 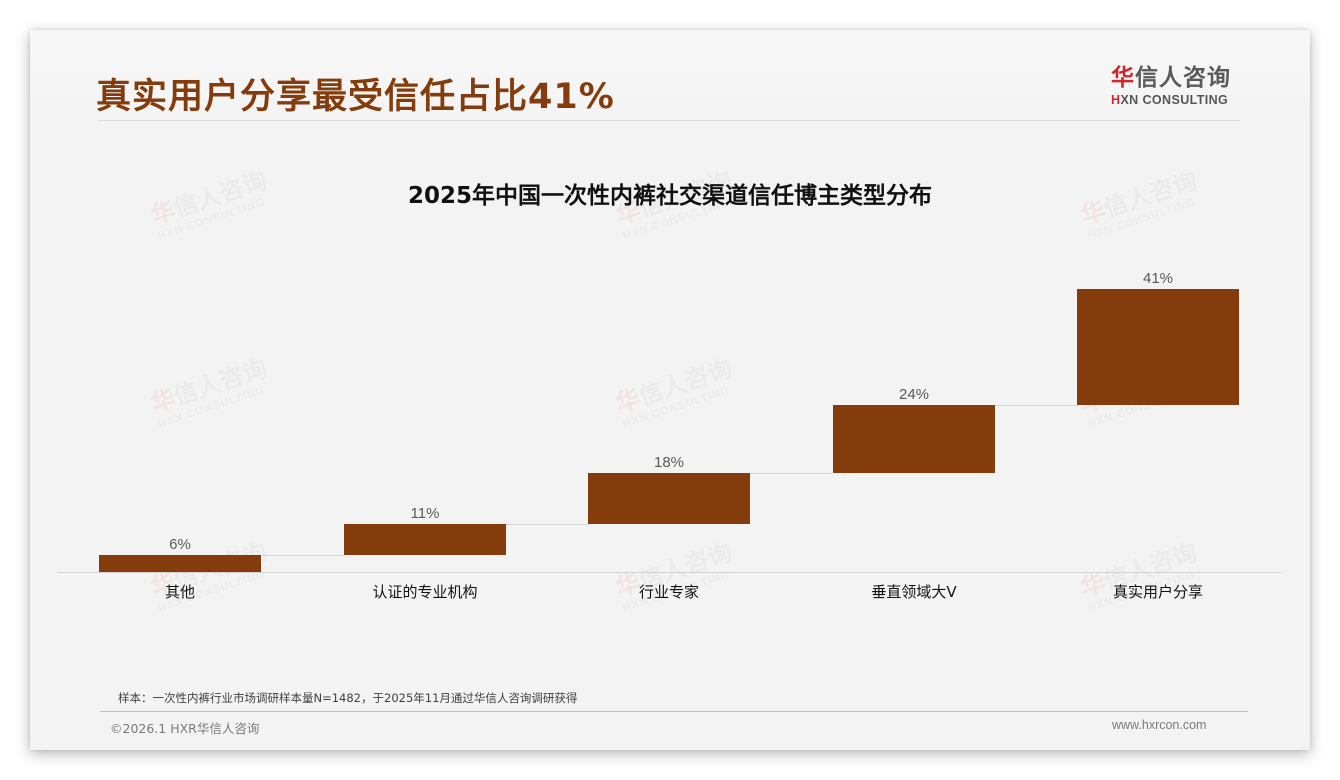 I want to click on chart-title: 2025年中国一次性内裤社交渠道信任博主类型分布, so click(x=669, y=196).